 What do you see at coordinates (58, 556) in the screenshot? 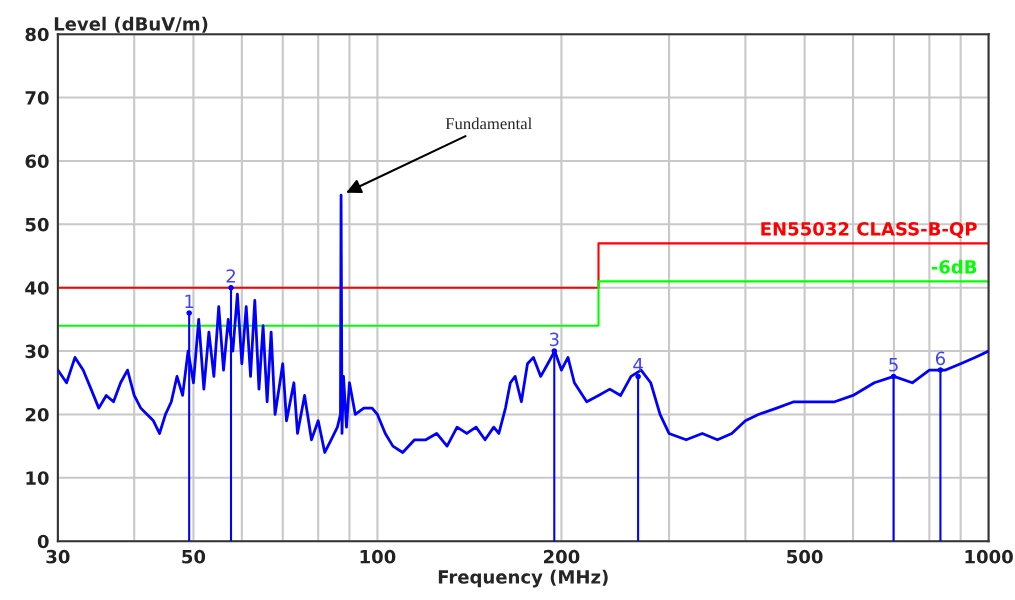
I see `x-tick-label: 30` at bounding box center [58, 556].